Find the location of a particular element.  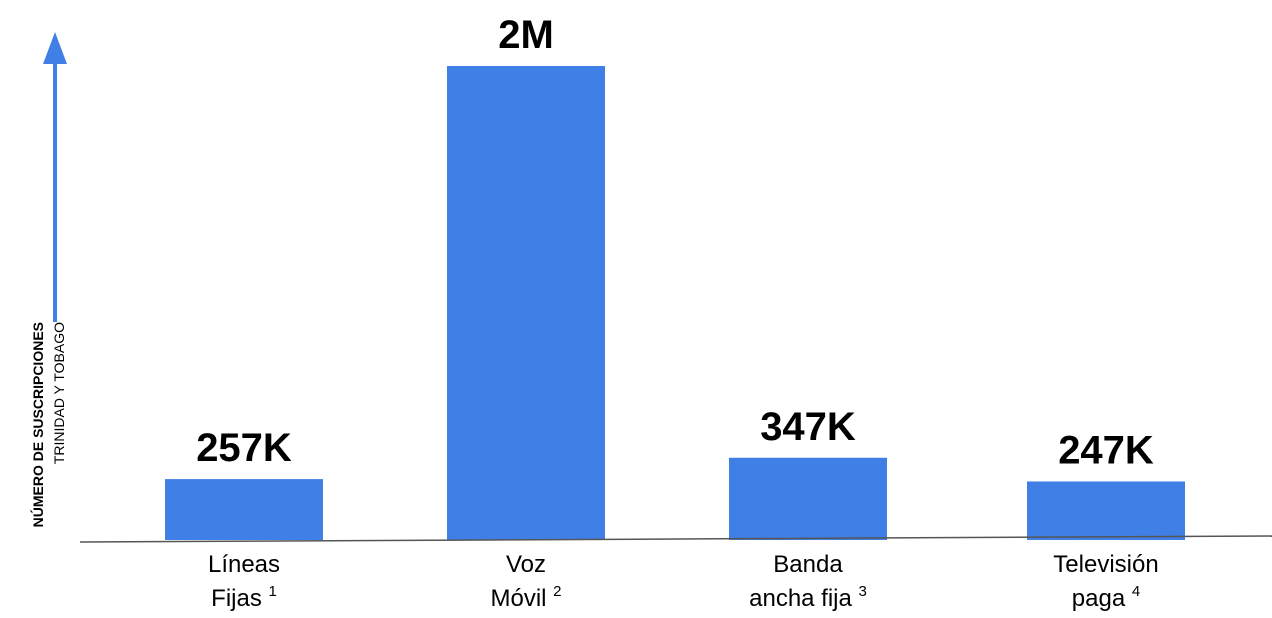

category-label-4-line2: paga 4 is located at coordinates (1106, 597).